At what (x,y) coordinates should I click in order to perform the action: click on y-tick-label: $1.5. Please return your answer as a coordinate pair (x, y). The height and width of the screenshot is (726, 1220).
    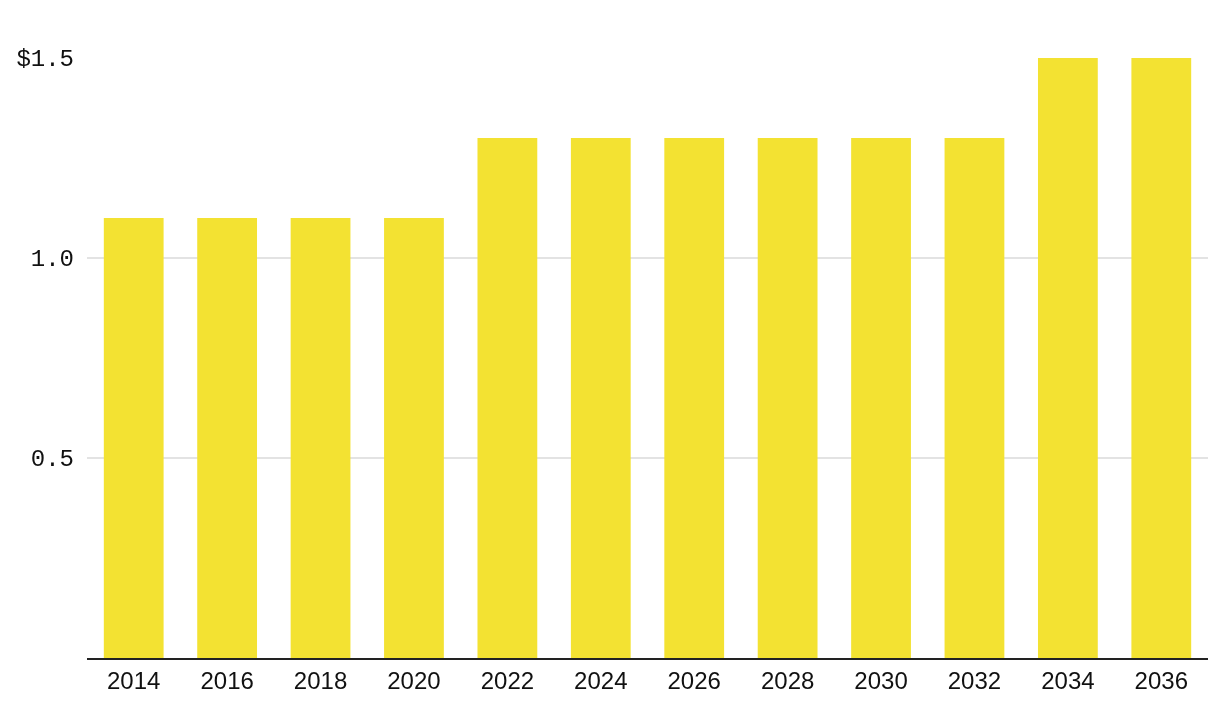
    Looking at the image, I should click on (45, 60).